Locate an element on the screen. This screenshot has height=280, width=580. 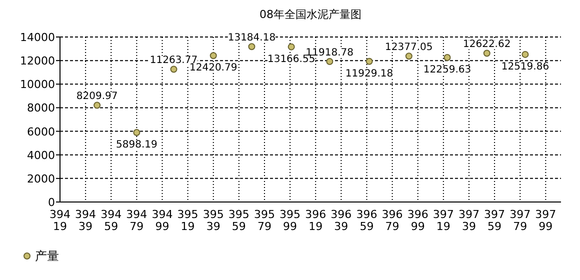
x-tick-label: 396 79 is located at coordinates (392, 220).